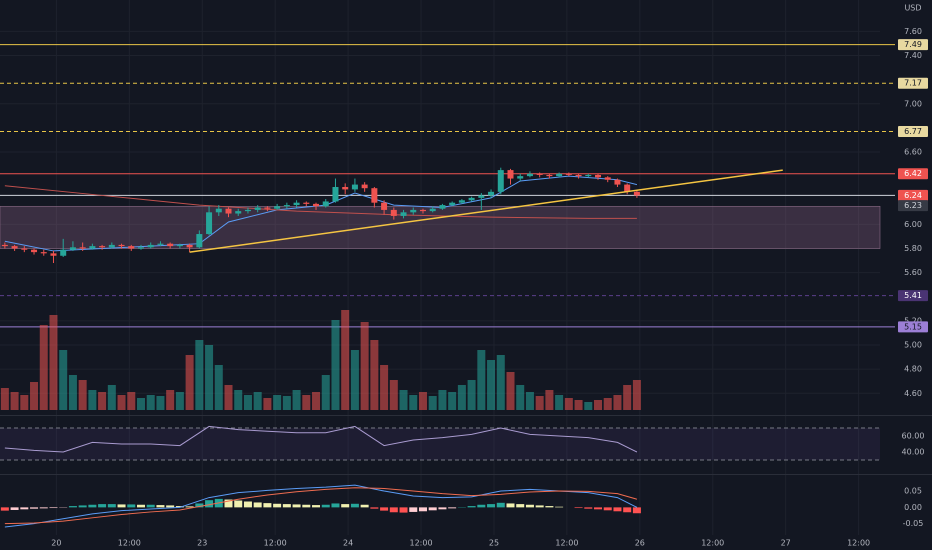 The image size is (932, 550). I want to click on y-tick-label: 40.00, so click(913, 452).